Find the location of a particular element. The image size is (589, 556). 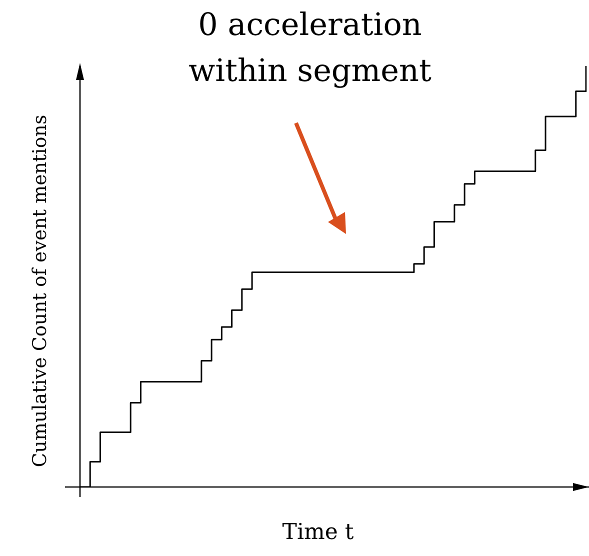

annotation: 0 acceleration within segment is located at coordinates (310, 48).